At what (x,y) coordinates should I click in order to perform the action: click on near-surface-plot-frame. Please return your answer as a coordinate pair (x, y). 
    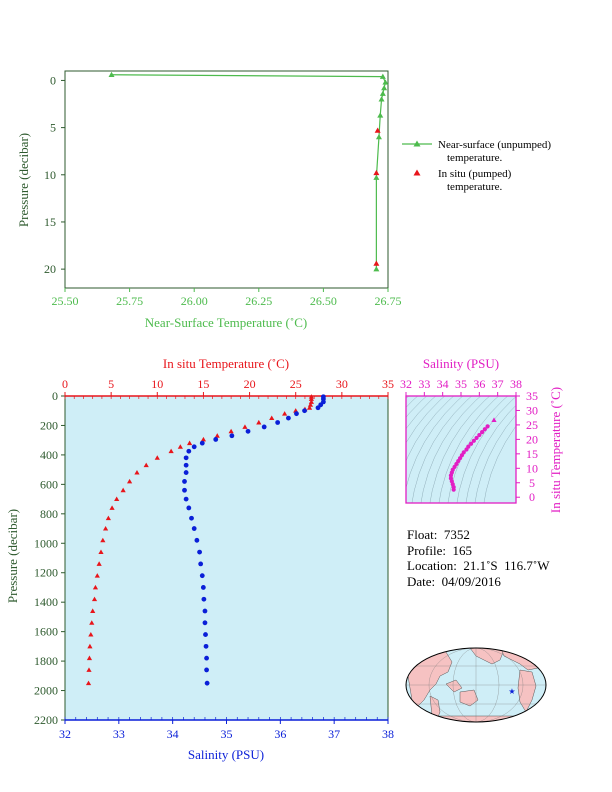
    Looking at the image, I should click on (226, 179).